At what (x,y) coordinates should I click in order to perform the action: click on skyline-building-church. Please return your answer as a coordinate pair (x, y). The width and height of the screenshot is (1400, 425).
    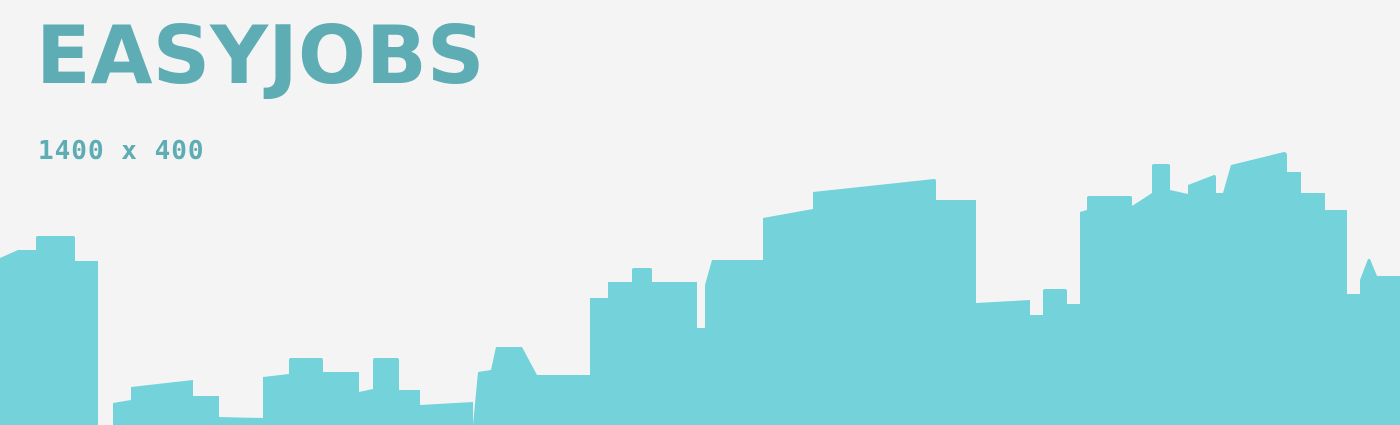
    Looking at the image, I should click on (531, 386).